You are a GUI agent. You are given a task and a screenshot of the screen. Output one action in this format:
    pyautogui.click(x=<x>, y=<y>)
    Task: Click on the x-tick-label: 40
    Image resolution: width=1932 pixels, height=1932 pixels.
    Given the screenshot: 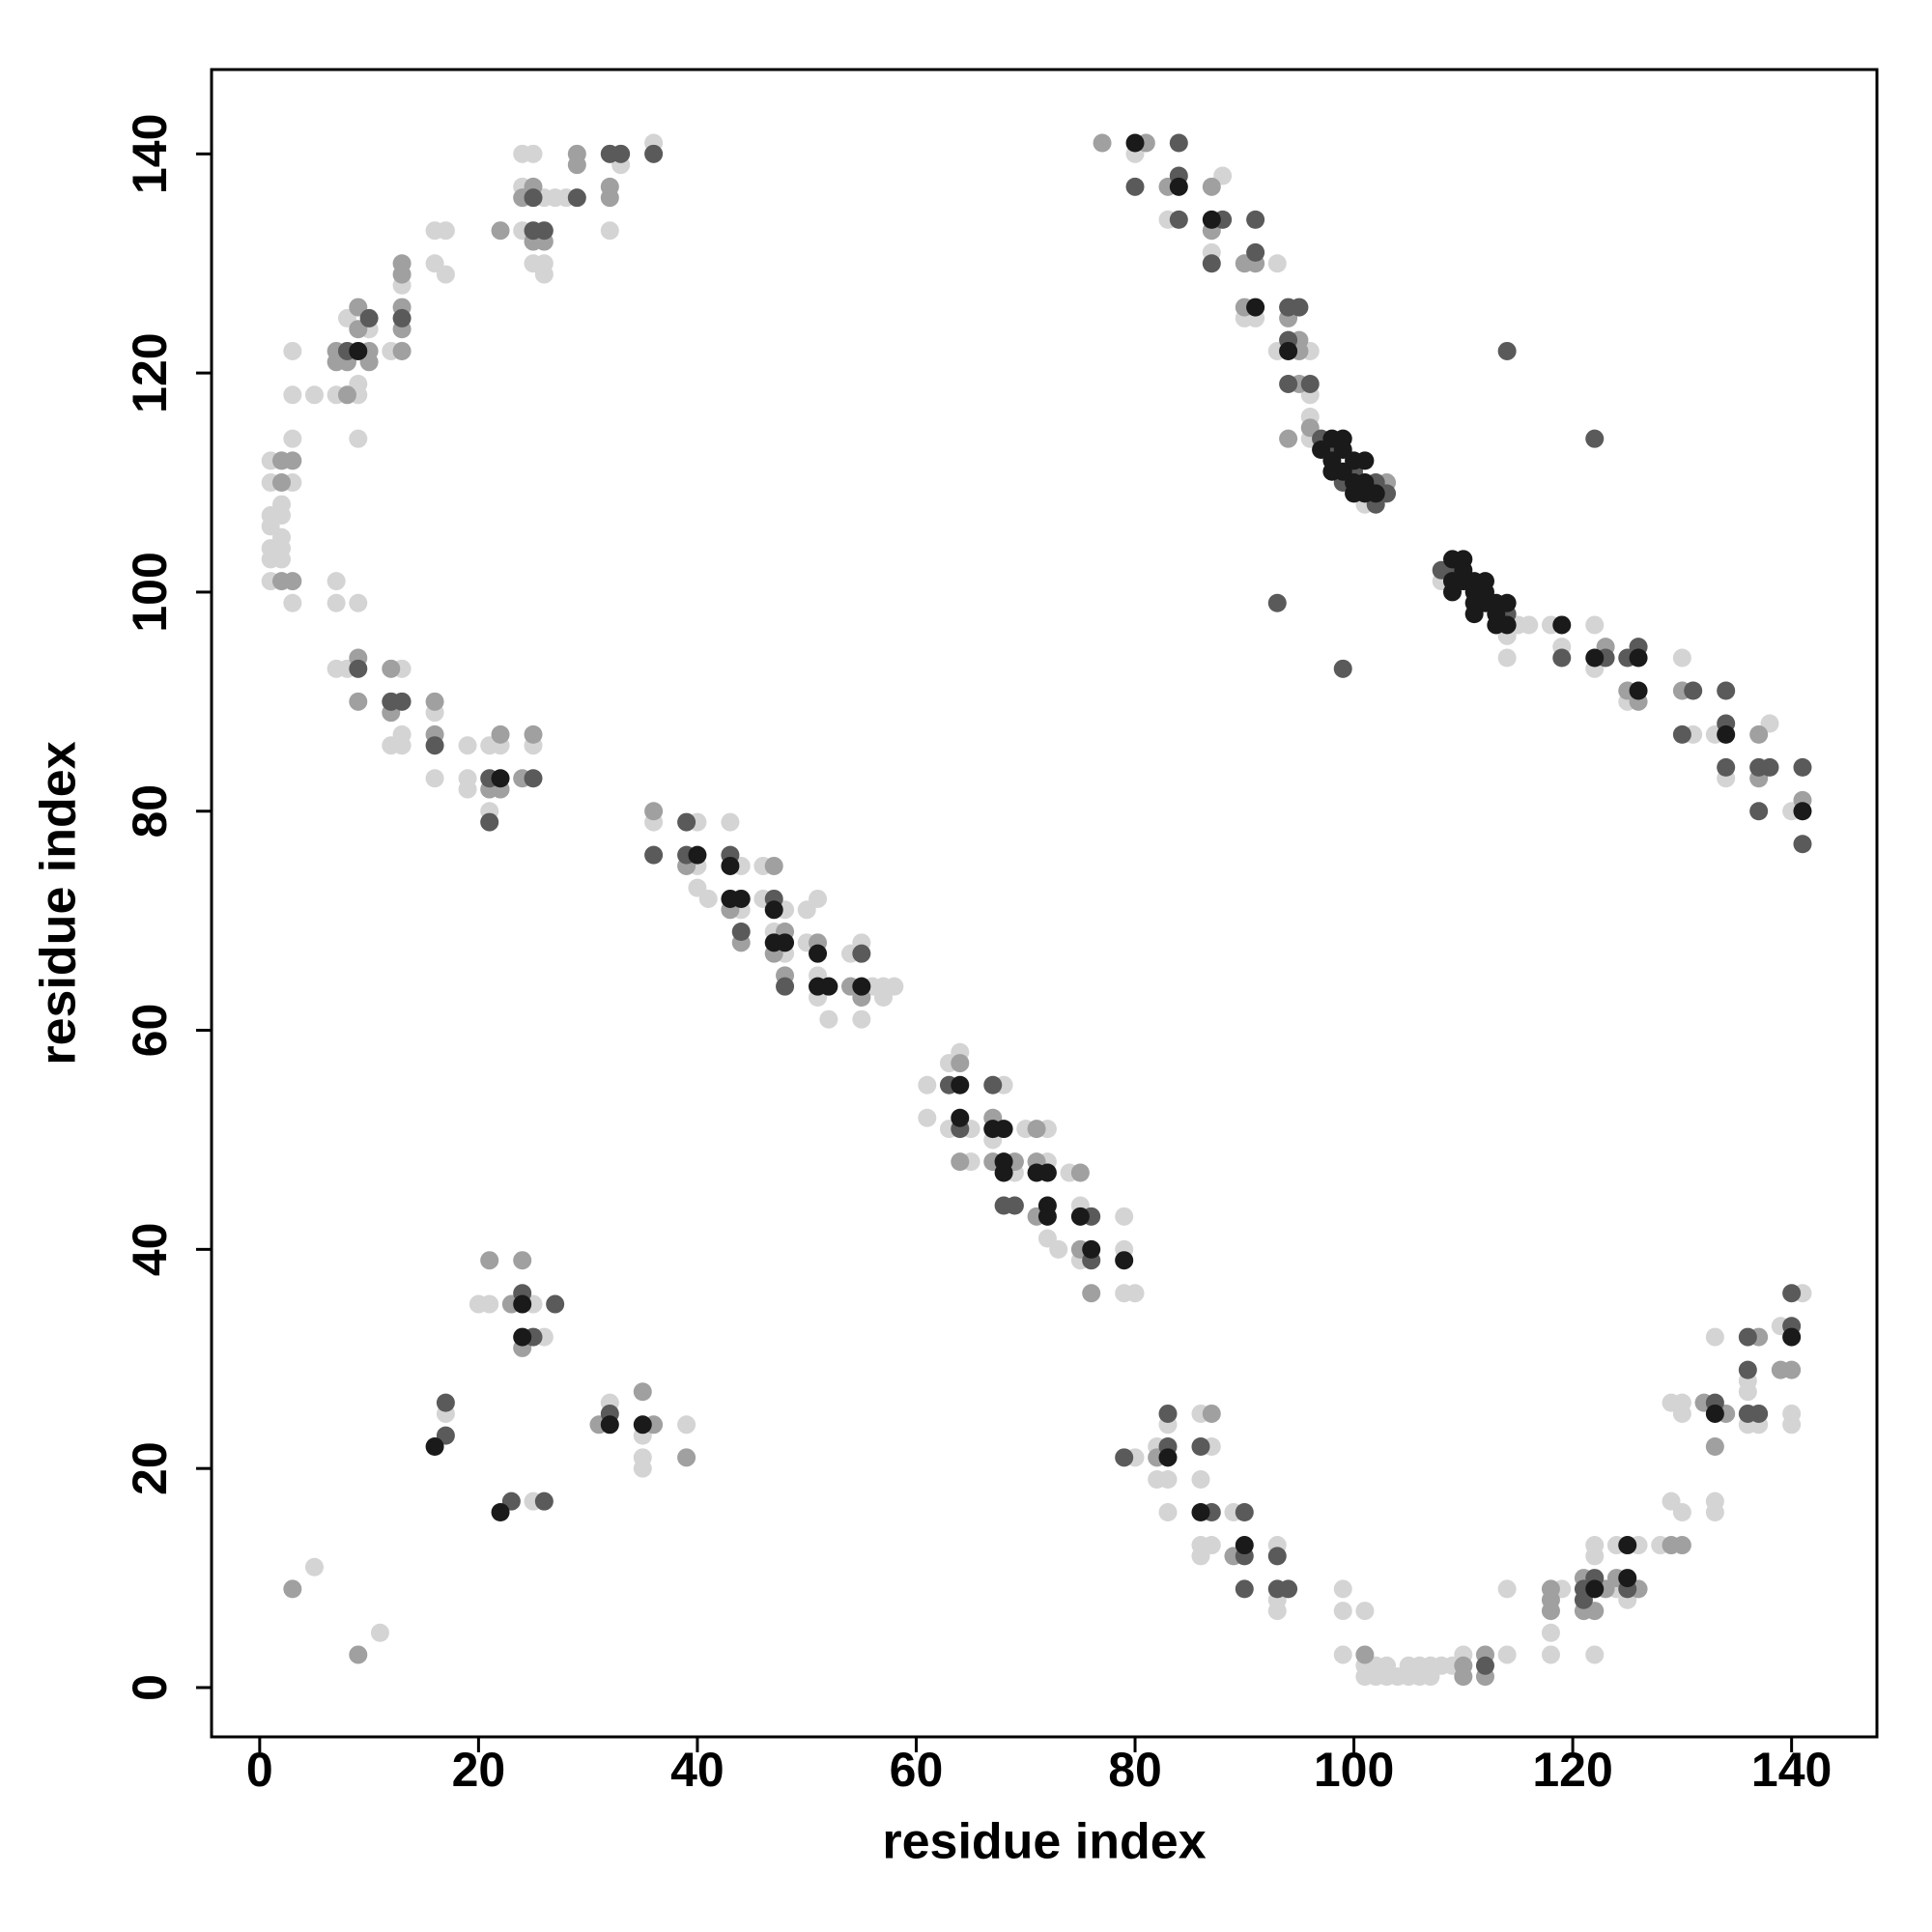 What is the action you would take?
    pyautogui.click(x=697, y=1770)
    